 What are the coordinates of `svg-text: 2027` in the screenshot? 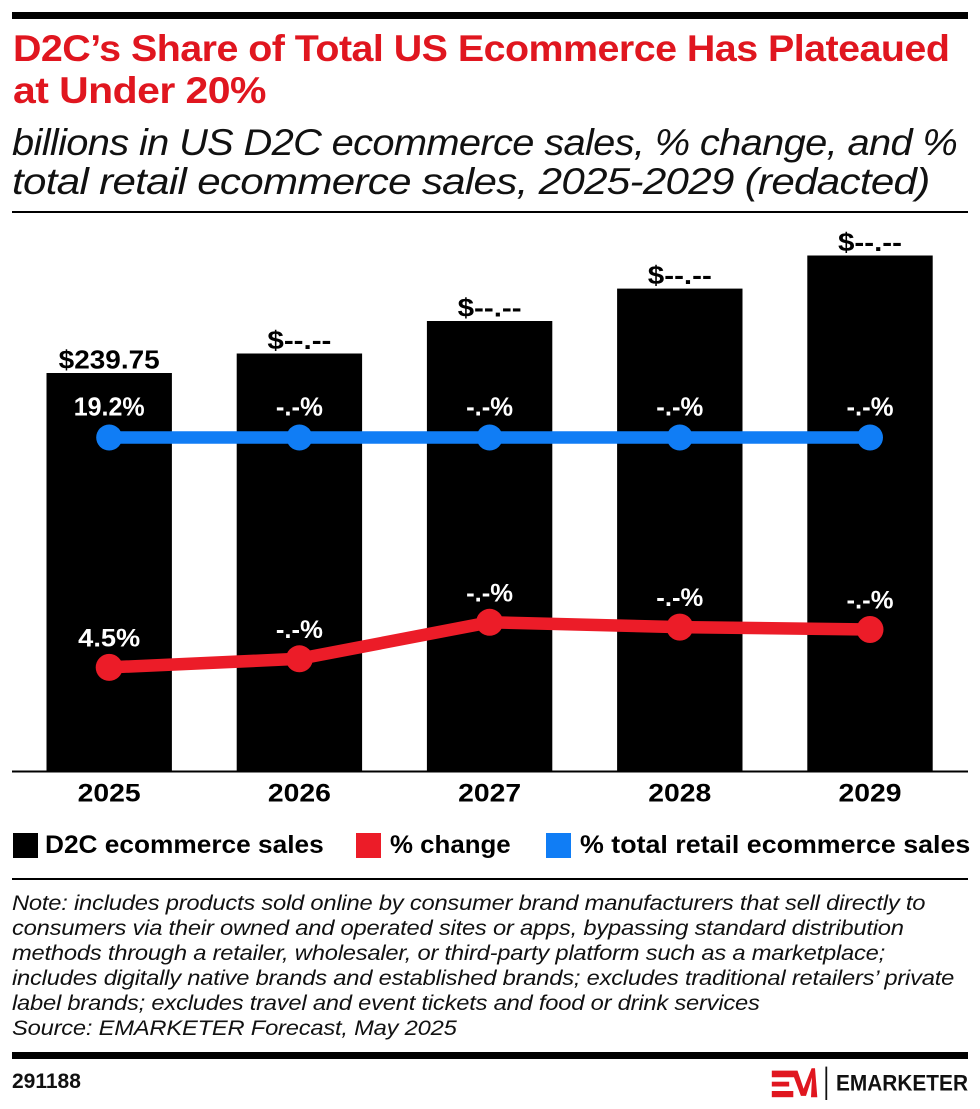 It's located at (489, 793).